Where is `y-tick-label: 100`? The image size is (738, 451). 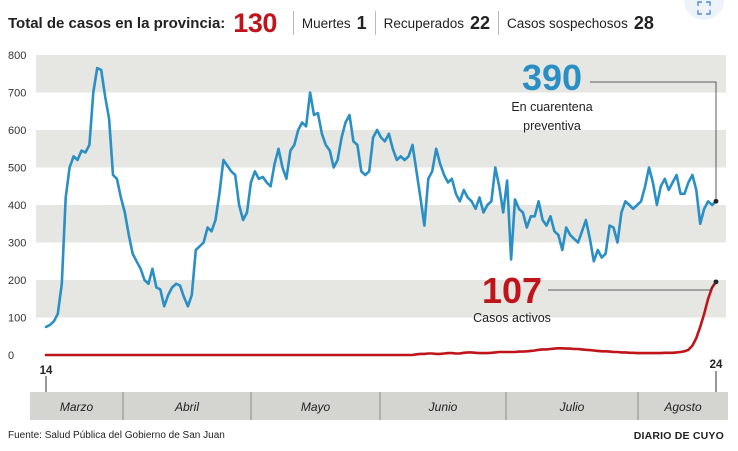 y-tick-label: 100 is located at coordinates (17, 319).